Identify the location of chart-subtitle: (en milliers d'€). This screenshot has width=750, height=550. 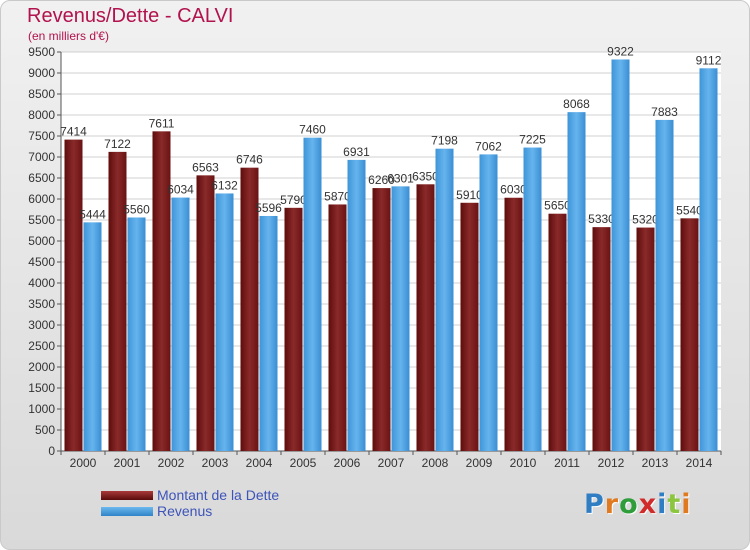
(68, 36).